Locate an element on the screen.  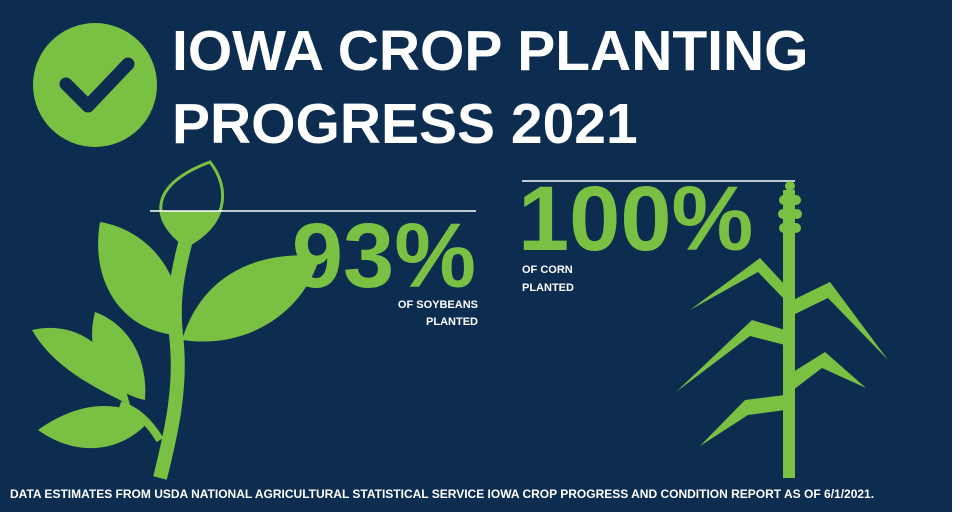
stalk is located at coordinates (789, 334).